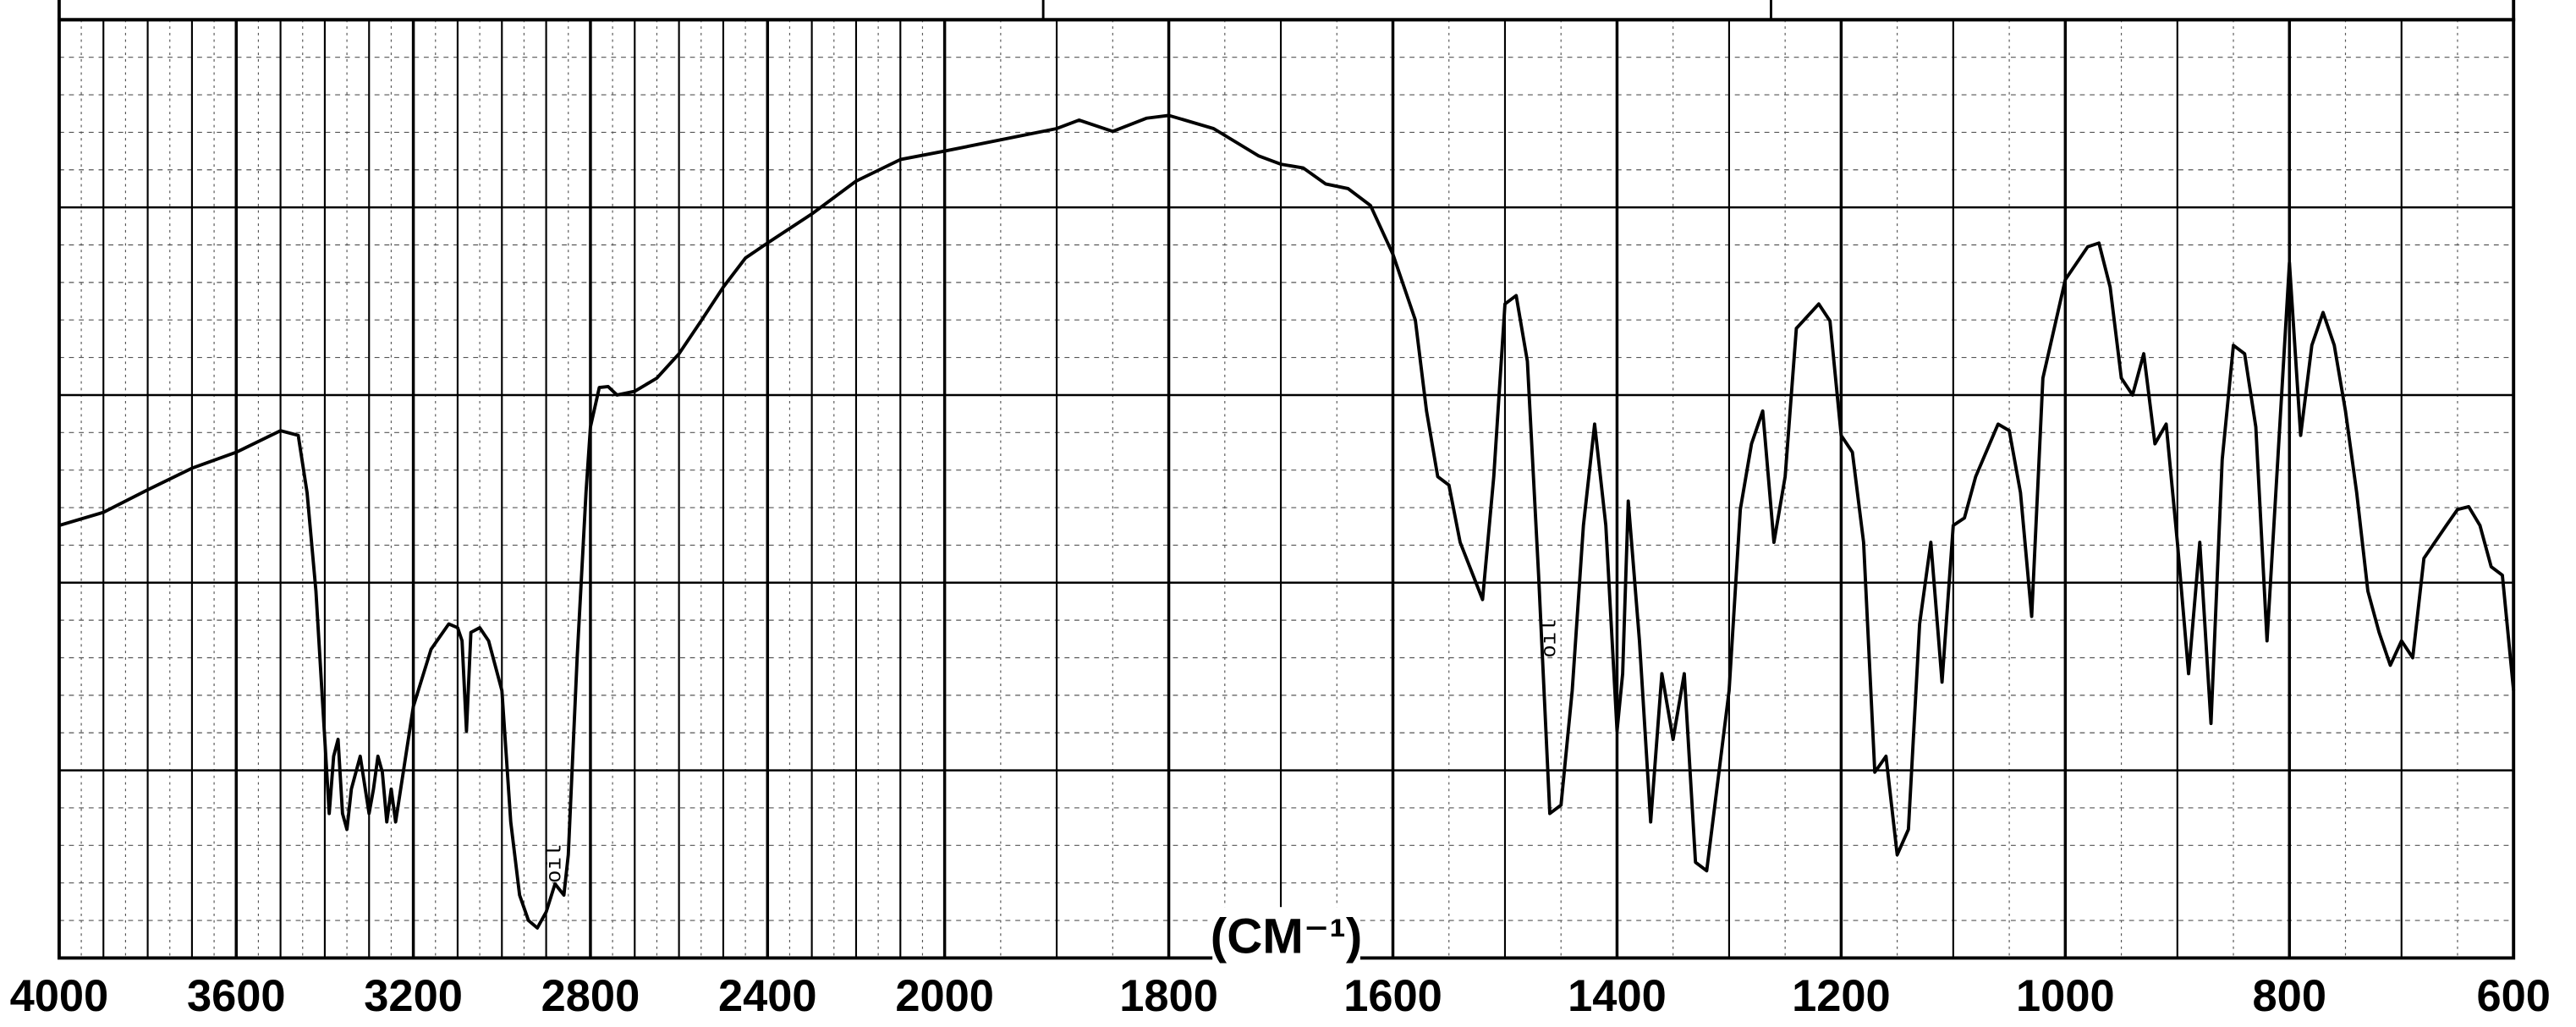  Describe the element at coordinates (236, 996) in the screenshot. I see `x-tick-label: 3600` at that location.